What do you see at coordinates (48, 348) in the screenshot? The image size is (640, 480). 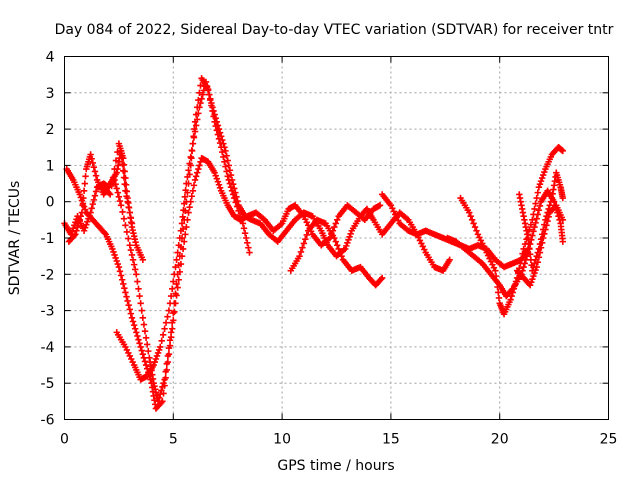 I see `y-tick-label: -4` at bounding box center [48, 348].